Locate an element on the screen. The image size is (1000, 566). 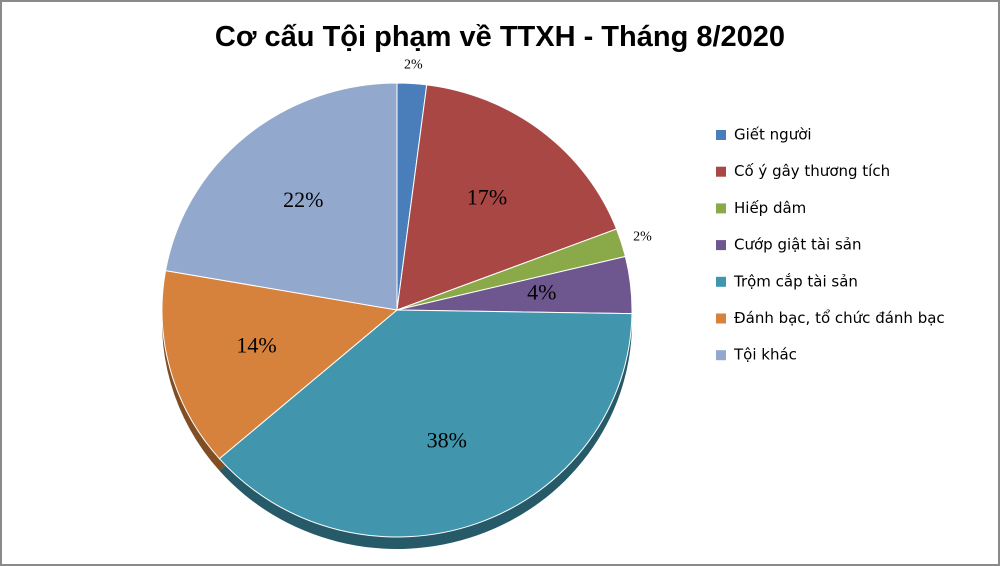
data-label: 14% is located at coordinates (256, 345).